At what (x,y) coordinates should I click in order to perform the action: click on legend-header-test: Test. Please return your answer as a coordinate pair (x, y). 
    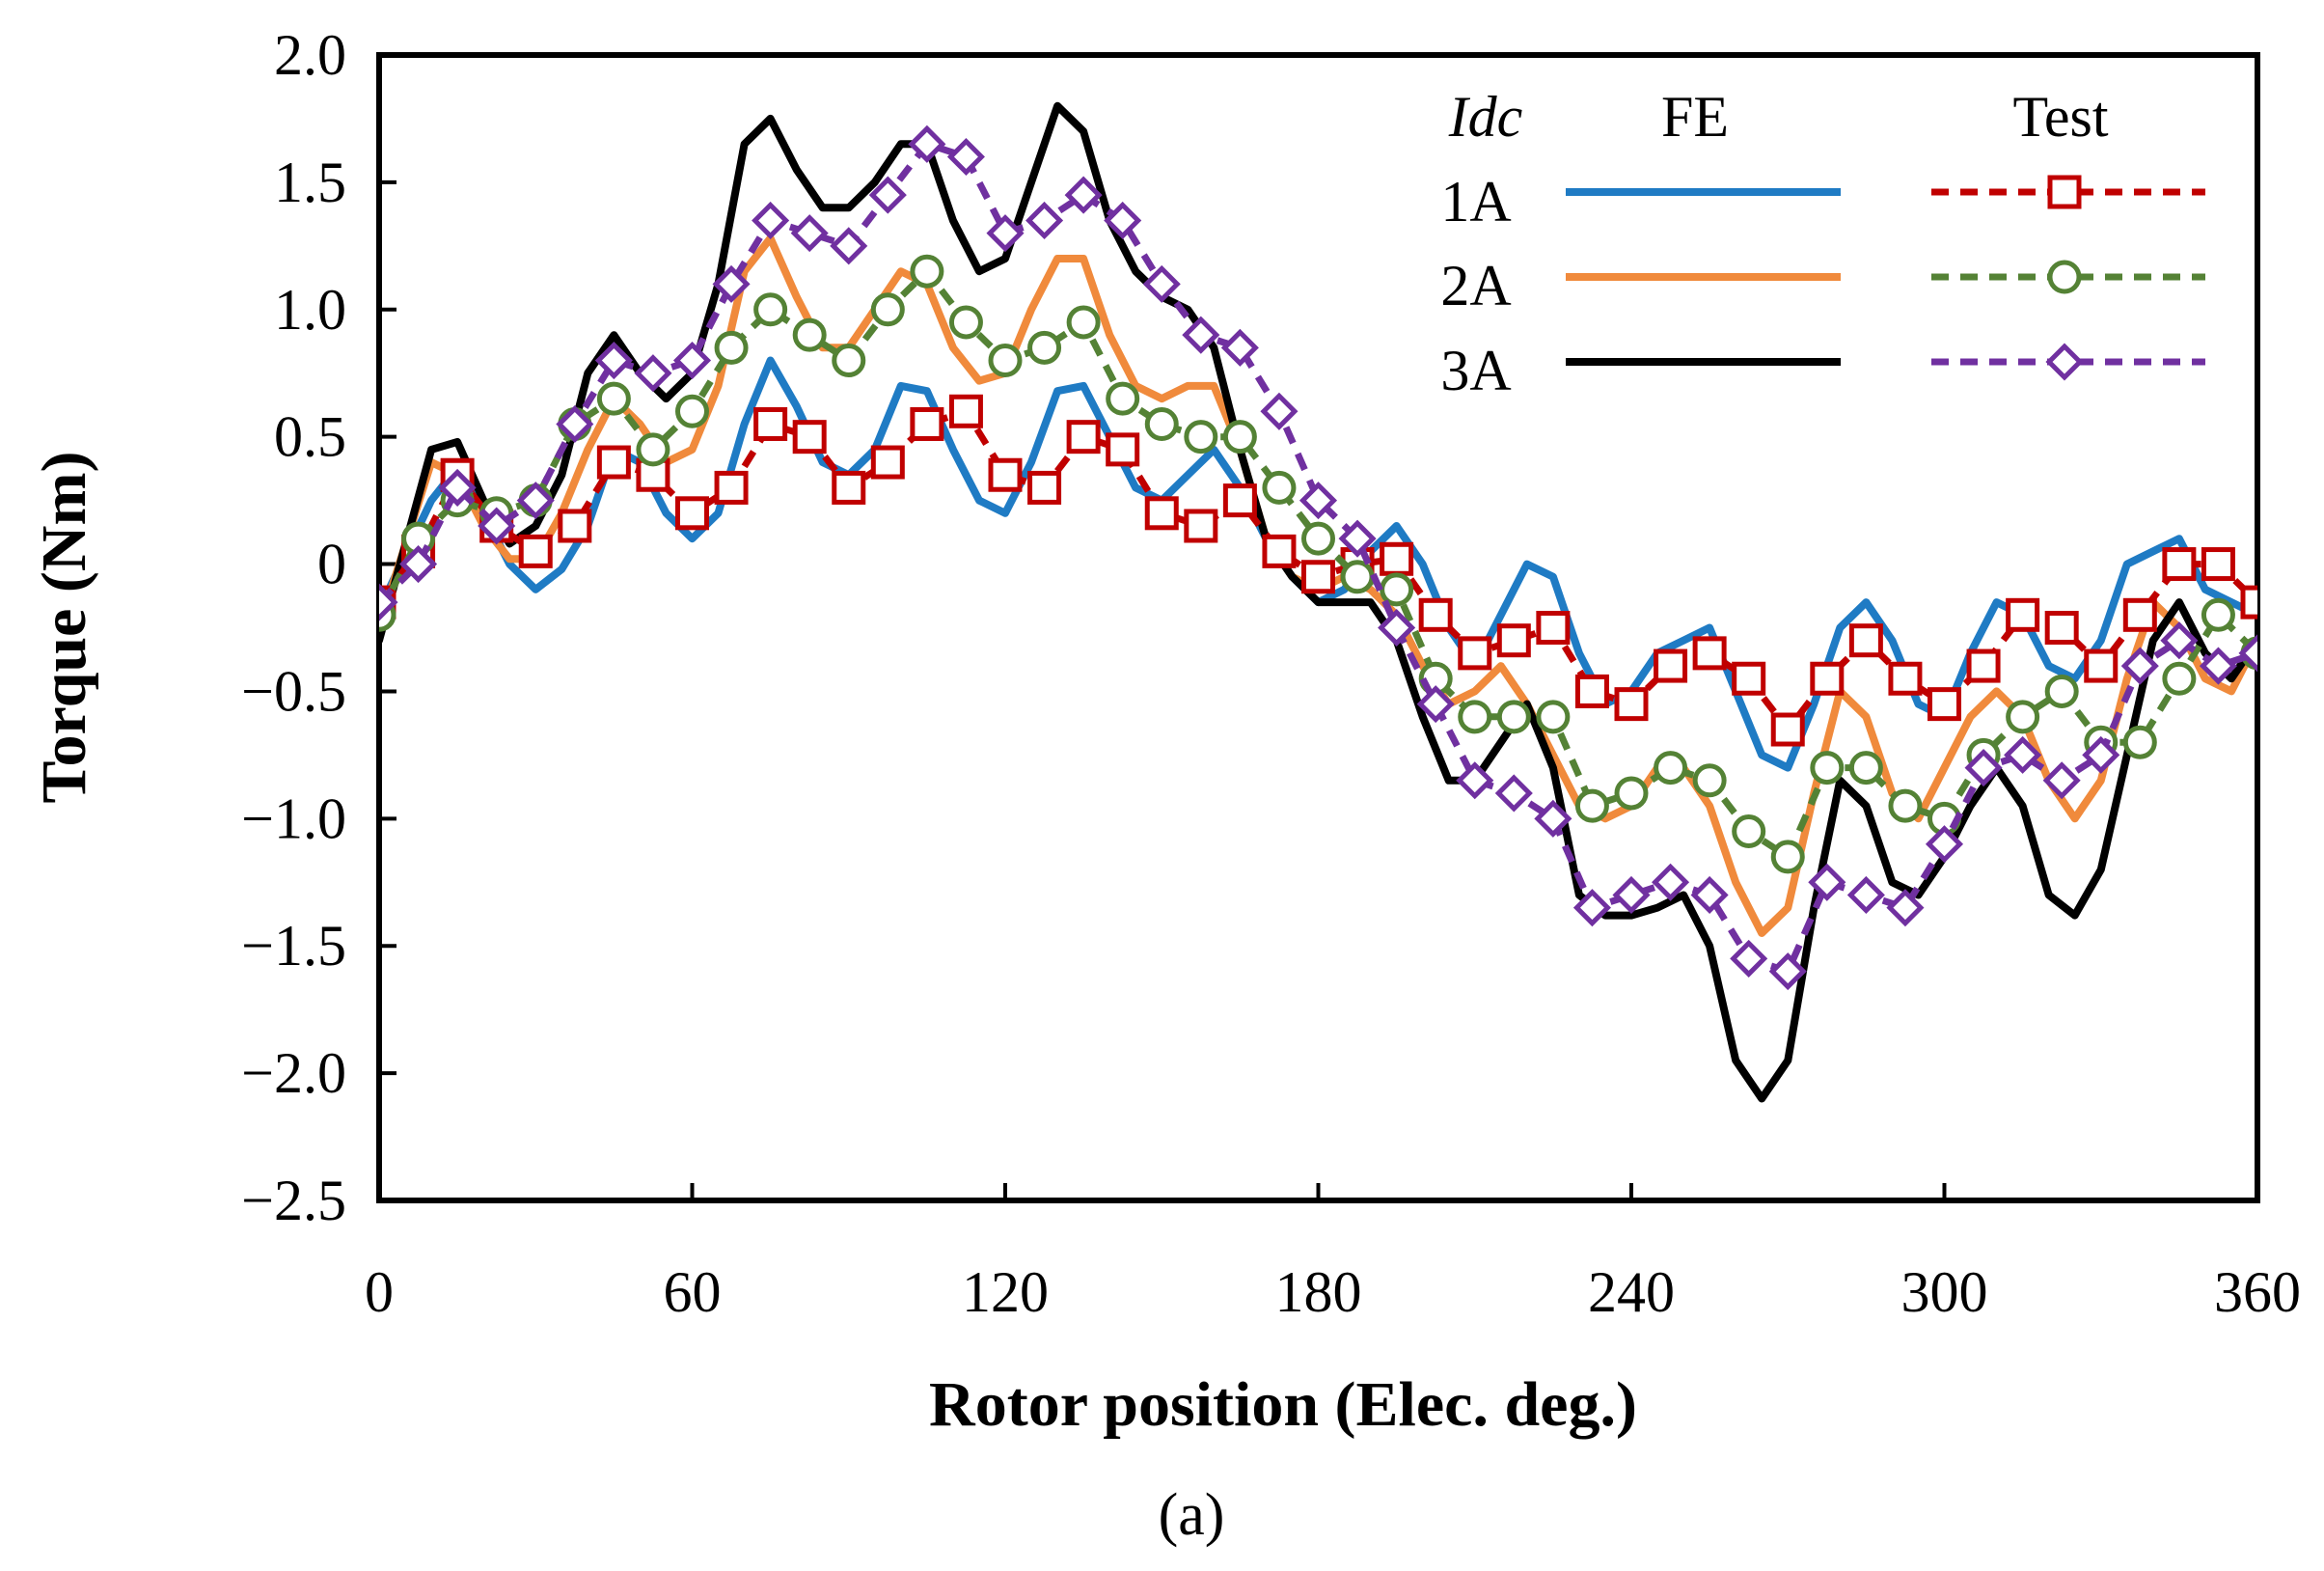
    Looking at the image, I should click on (2060, 117).